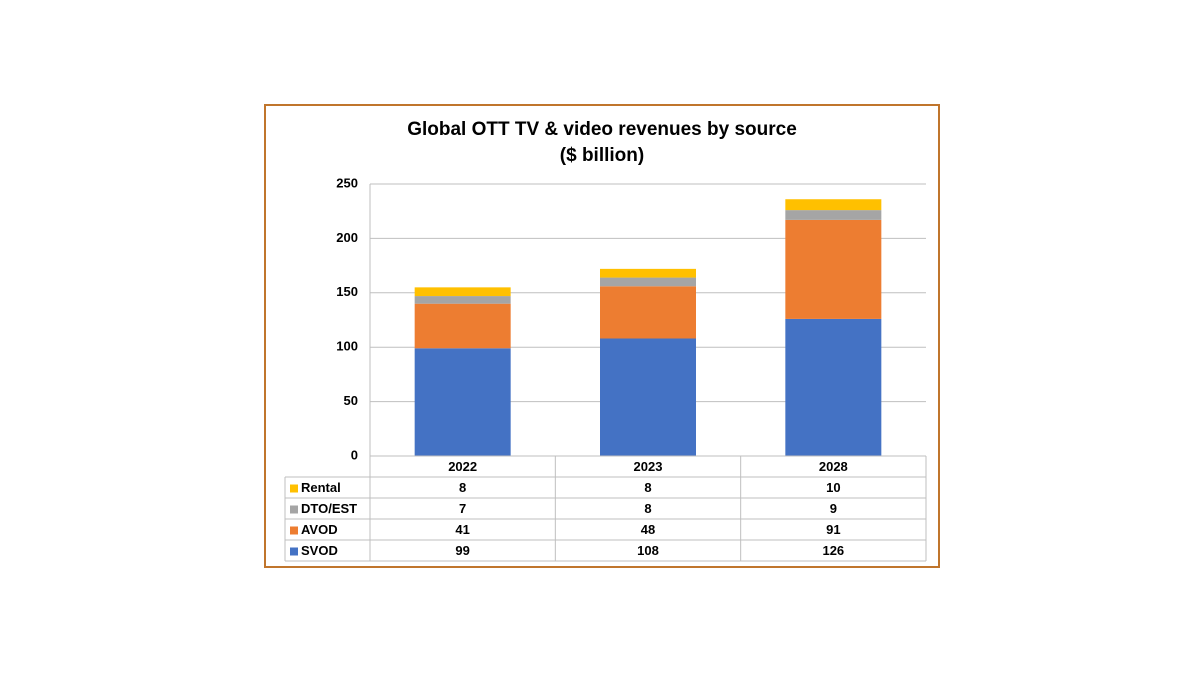 This screenshot has height=675, width=1200. What do you see at coordinates (462, 529) in the screenshot?
I see `table-value: 41` at bounding box center [462, 529].